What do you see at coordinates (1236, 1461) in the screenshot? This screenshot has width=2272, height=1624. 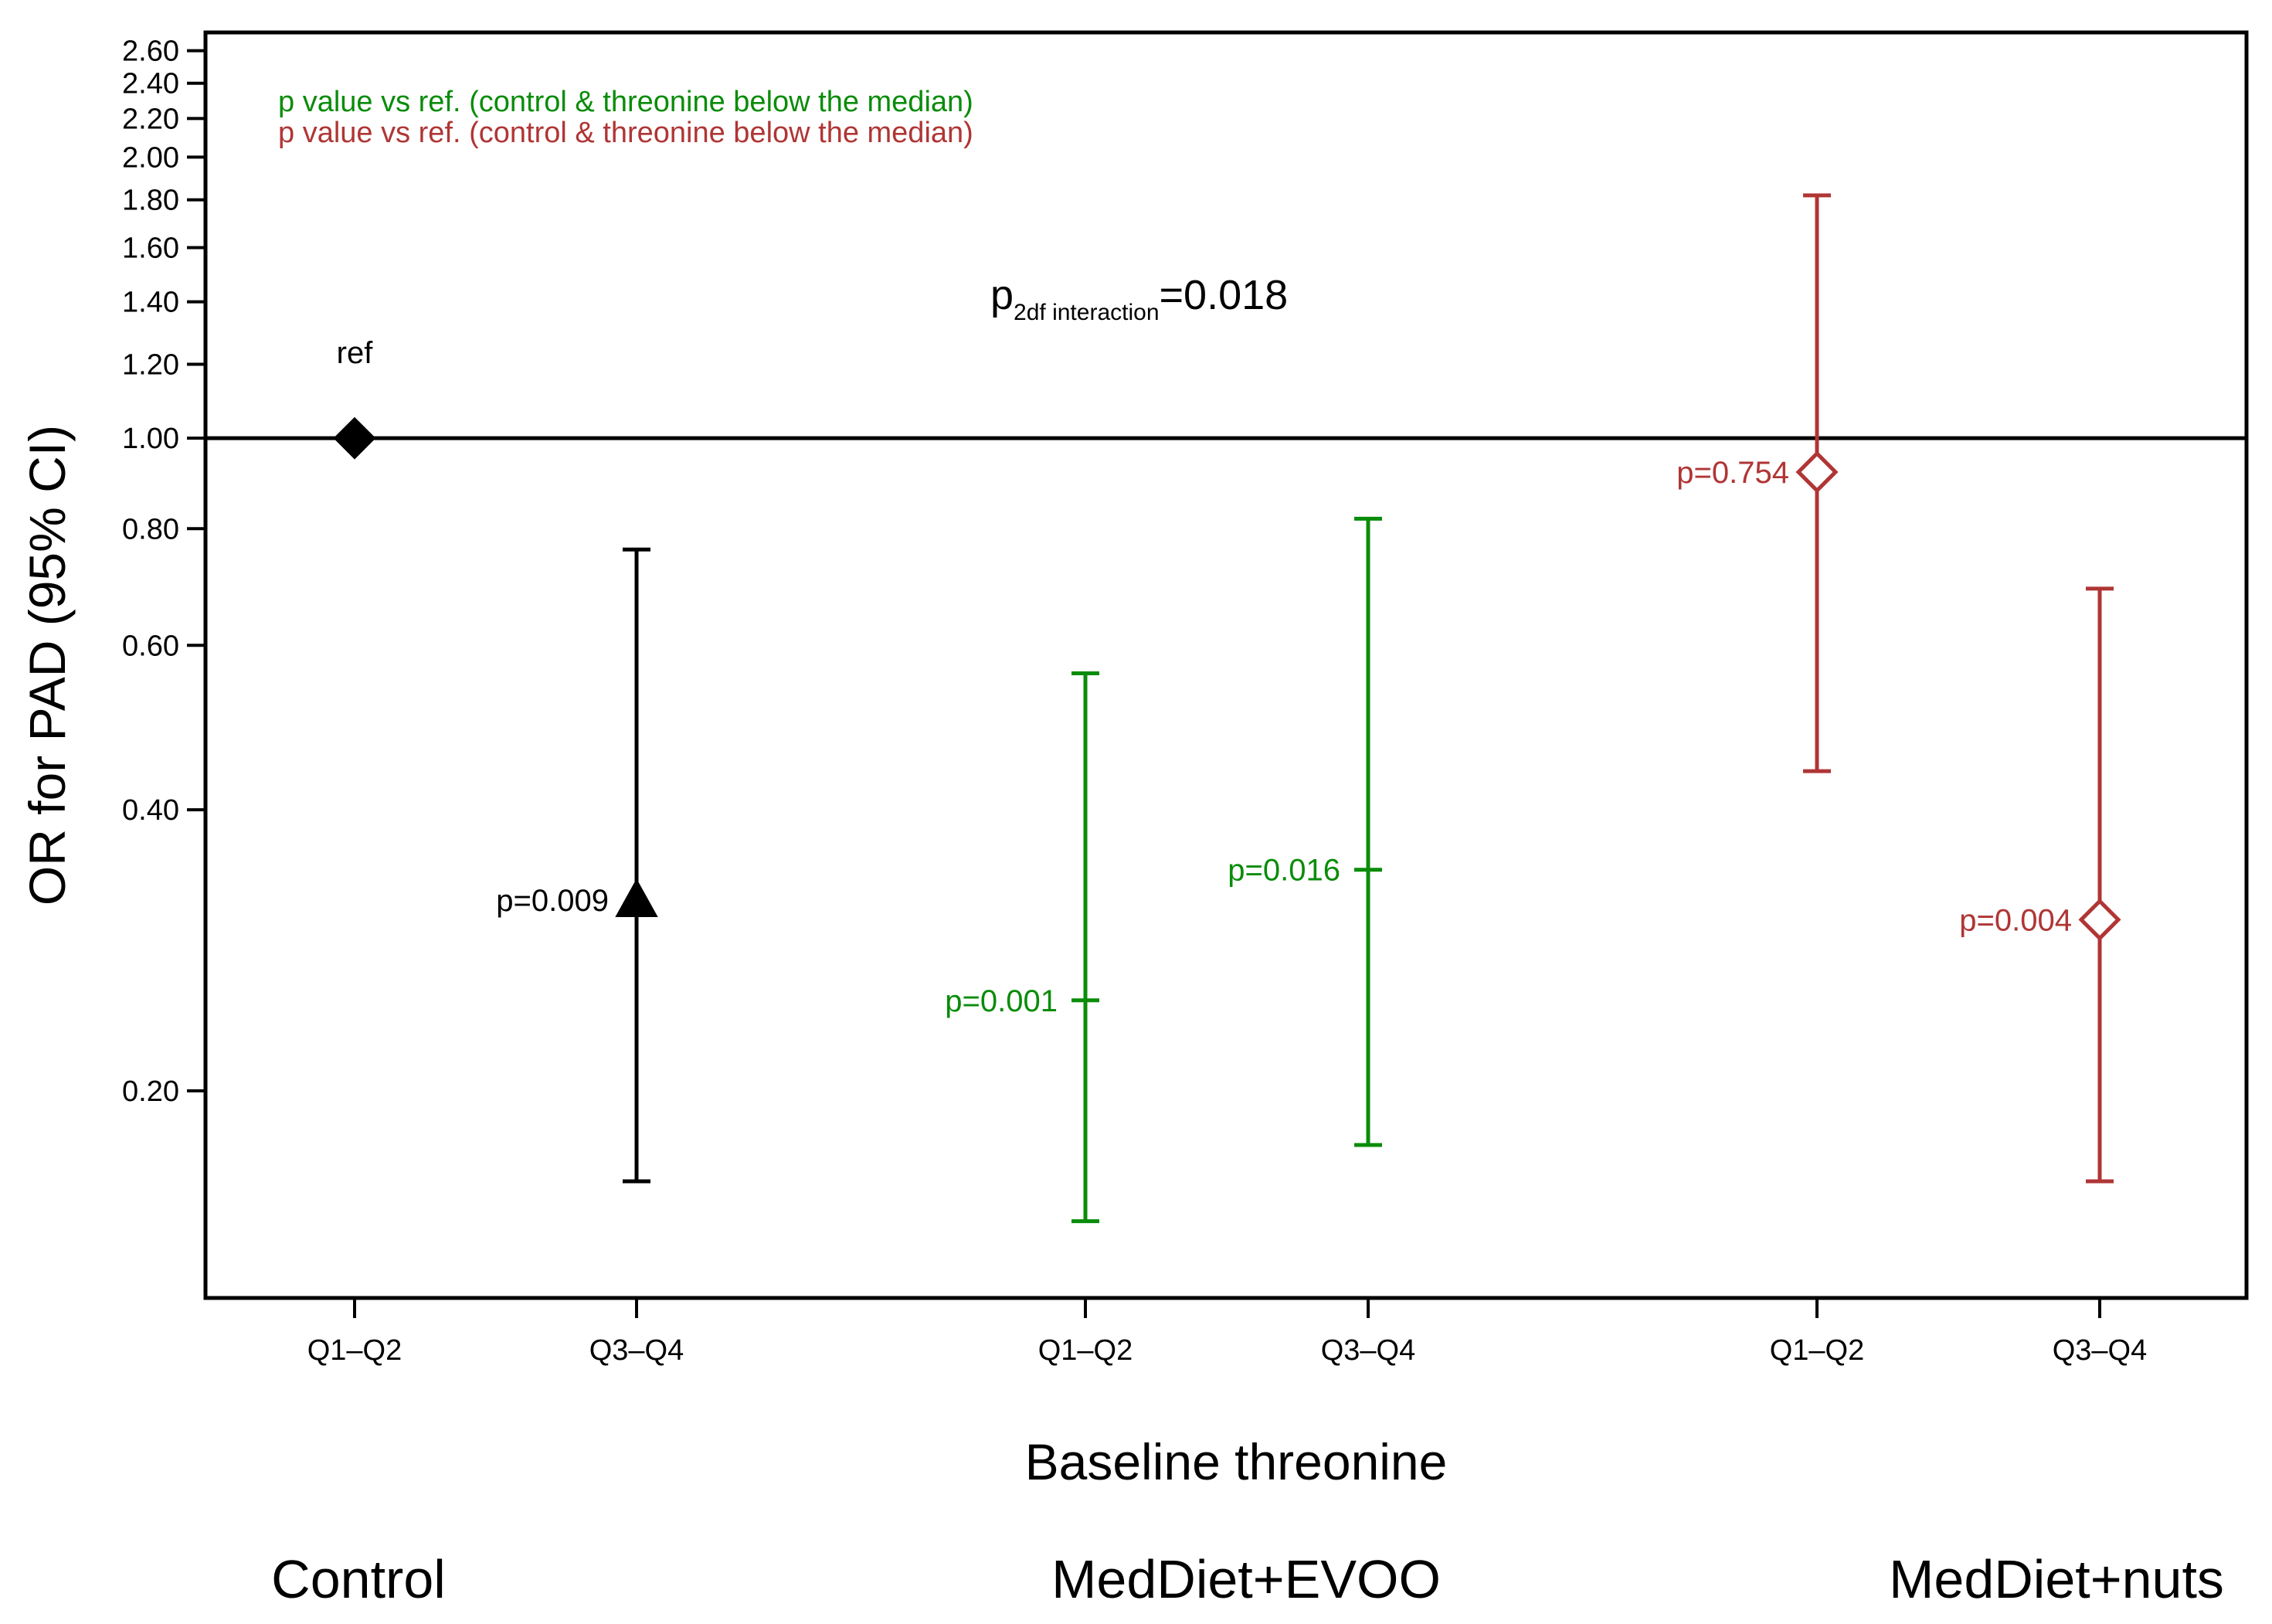 I see `x-axis-title: Baseline threonine` at bounding box center [1236, 1461].